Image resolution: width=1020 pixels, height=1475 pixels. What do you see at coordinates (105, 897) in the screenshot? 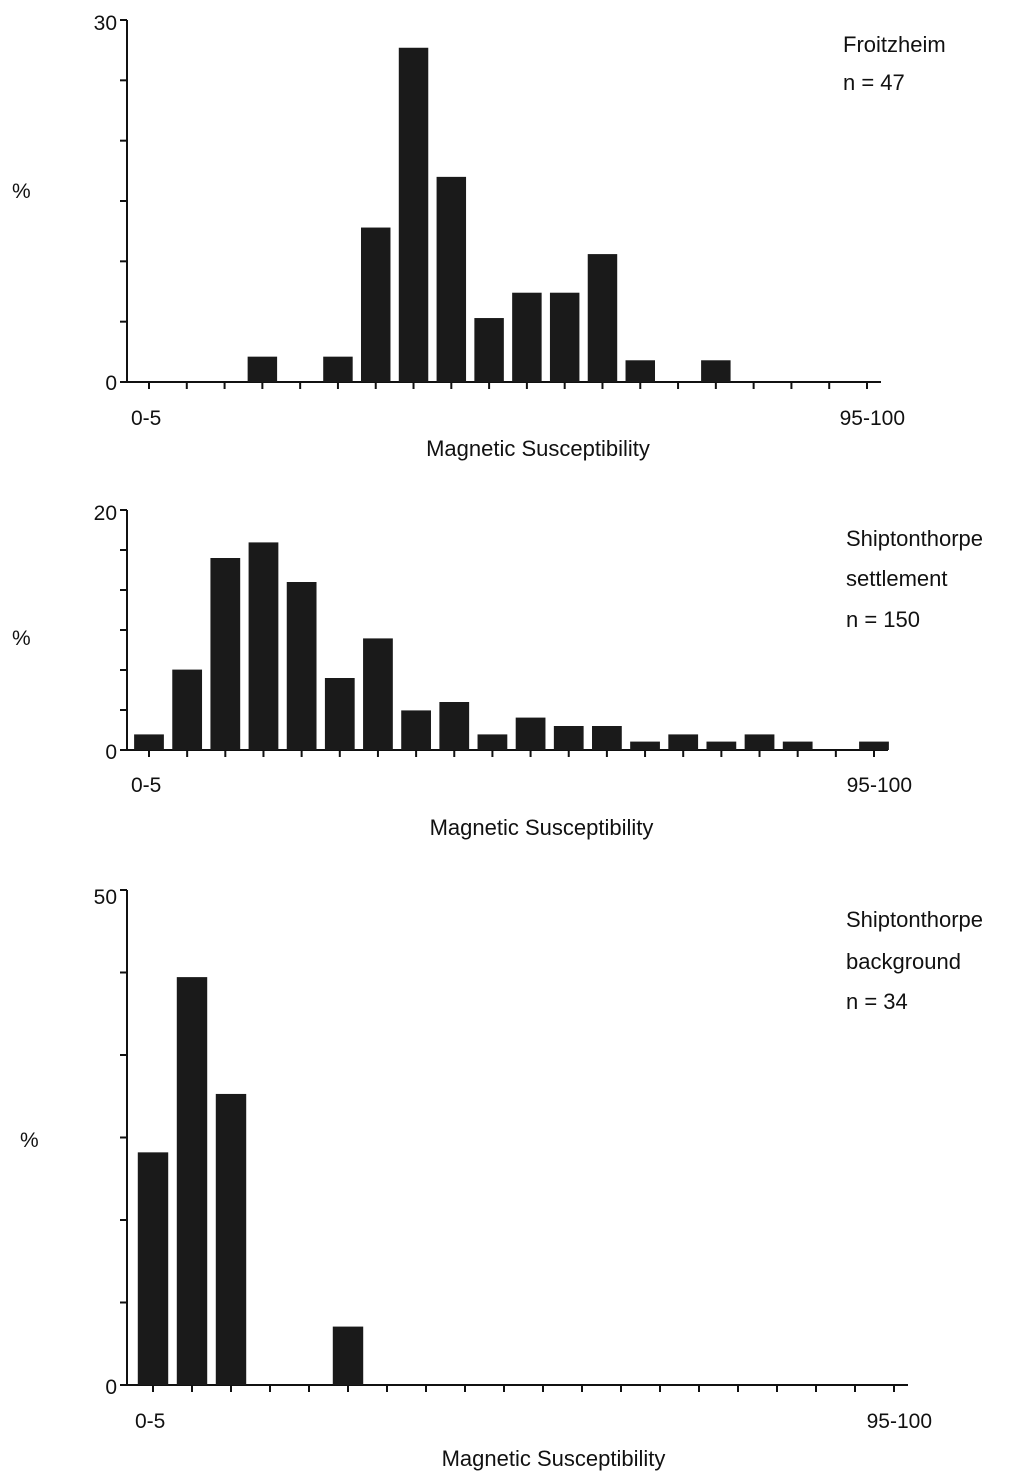
I see `y-tick-label-max: 50` at bounding box center [105, 897].